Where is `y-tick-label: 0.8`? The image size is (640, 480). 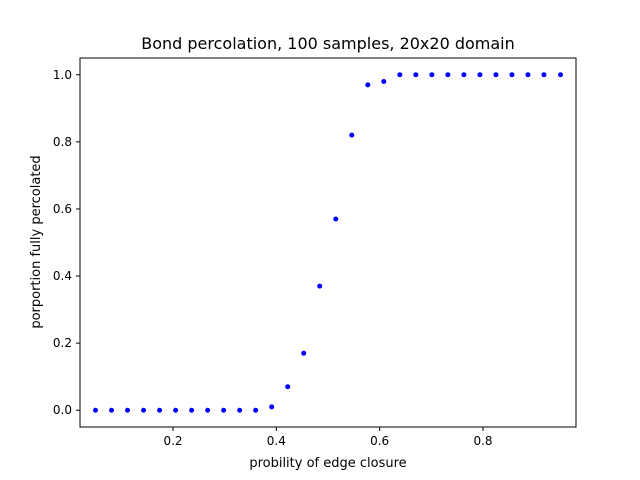 y-tick-label: 0.8 is located at coordinates (62, 142).